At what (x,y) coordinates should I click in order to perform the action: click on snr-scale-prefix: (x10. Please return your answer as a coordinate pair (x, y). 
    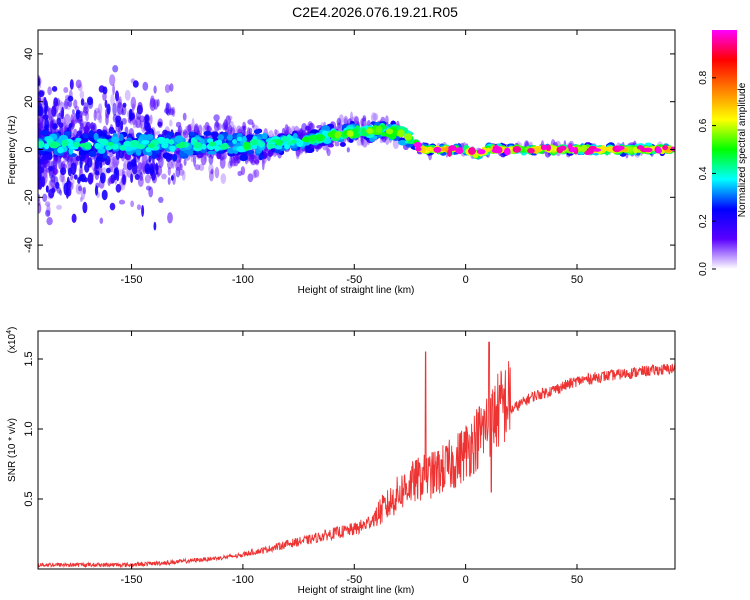
    Looking at the image, I should click on (12, 343).